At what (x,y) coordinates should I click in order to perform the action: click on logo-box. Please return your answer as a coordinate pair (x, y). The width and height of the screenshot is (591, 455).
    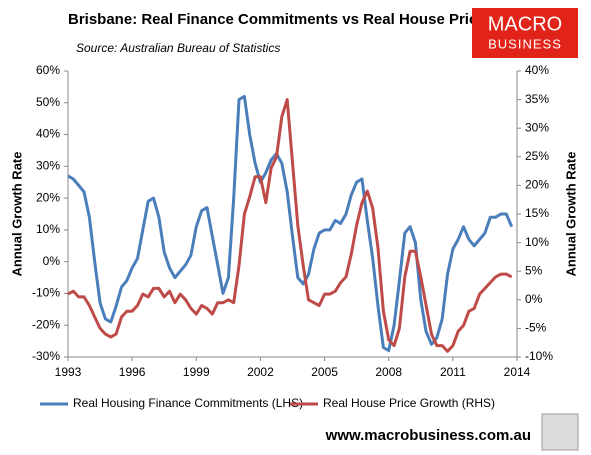
    Looking at the image, I should click on (525, 33).